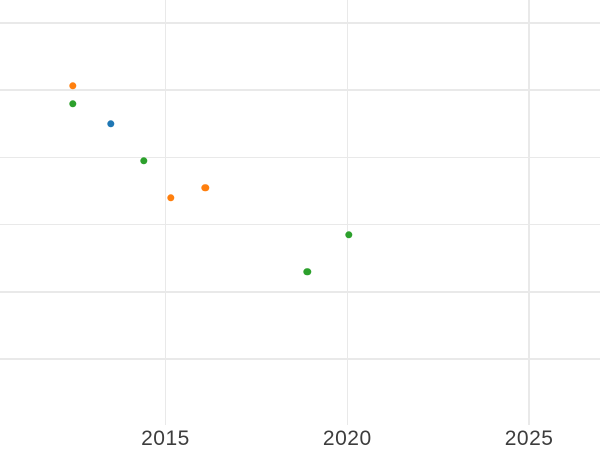  What do you see at coordinates (111, 124) in the screenshot?
I see `blue-series-point` at bounding box center [111, 124].